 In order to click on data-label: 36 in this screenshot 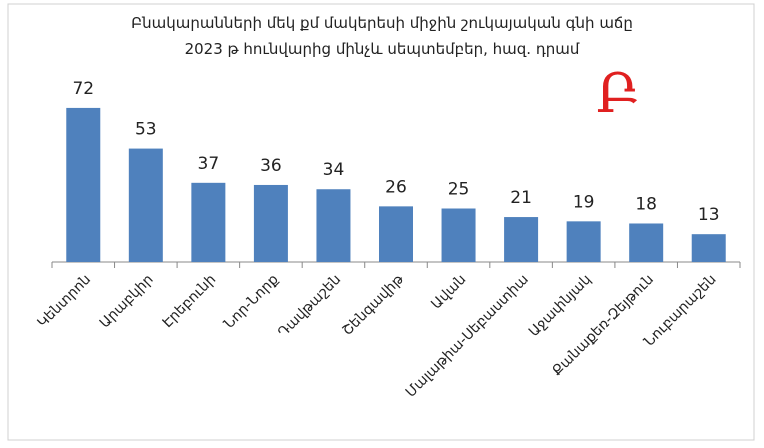, I will do `click(271, 166)`.